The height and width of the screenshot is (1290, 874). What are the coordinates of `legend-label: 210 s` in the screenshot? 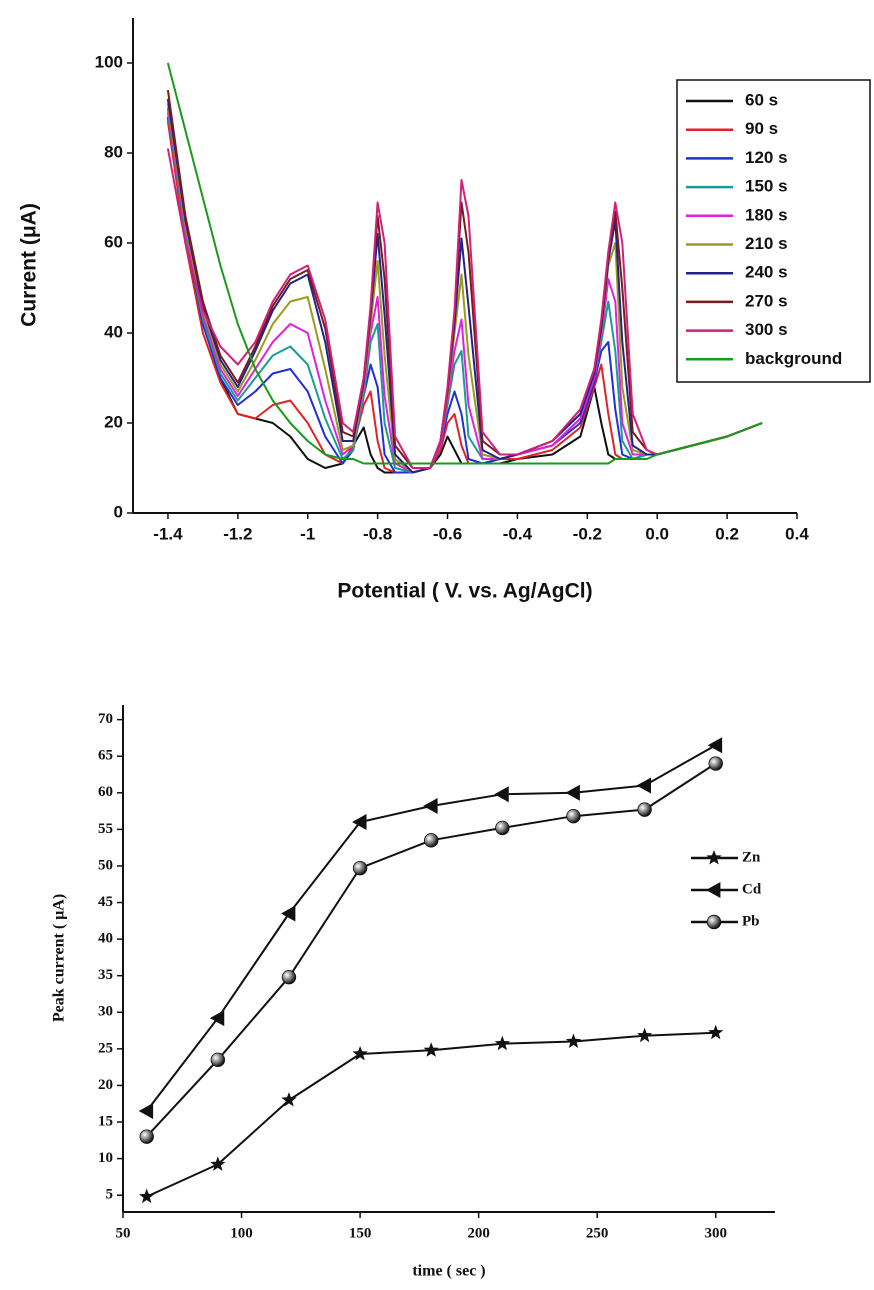 It's located at (766, 243).